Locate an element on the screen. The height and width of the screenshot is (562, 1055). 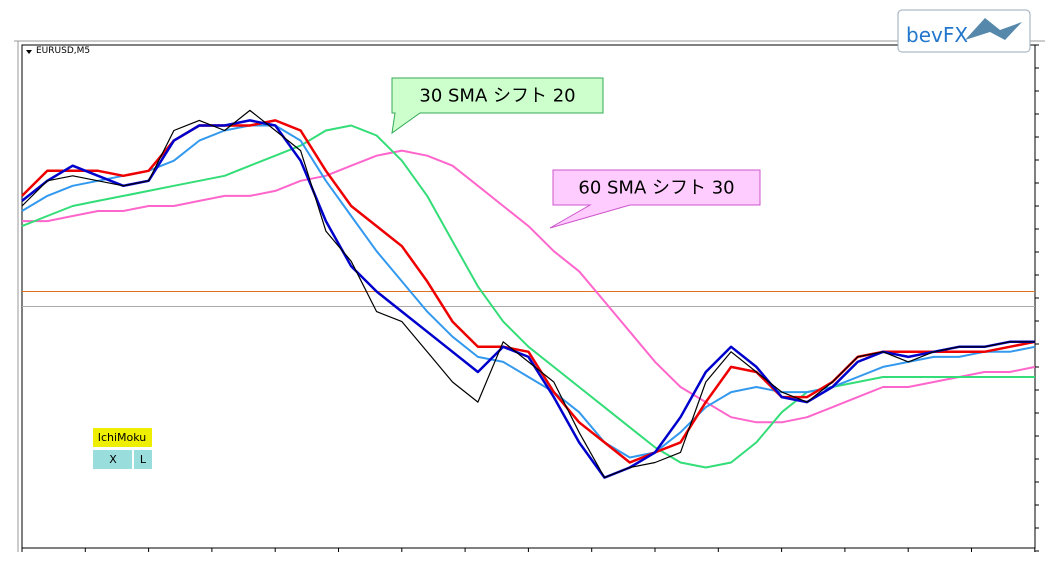
button-label: X is located at coordinates (113, 459).